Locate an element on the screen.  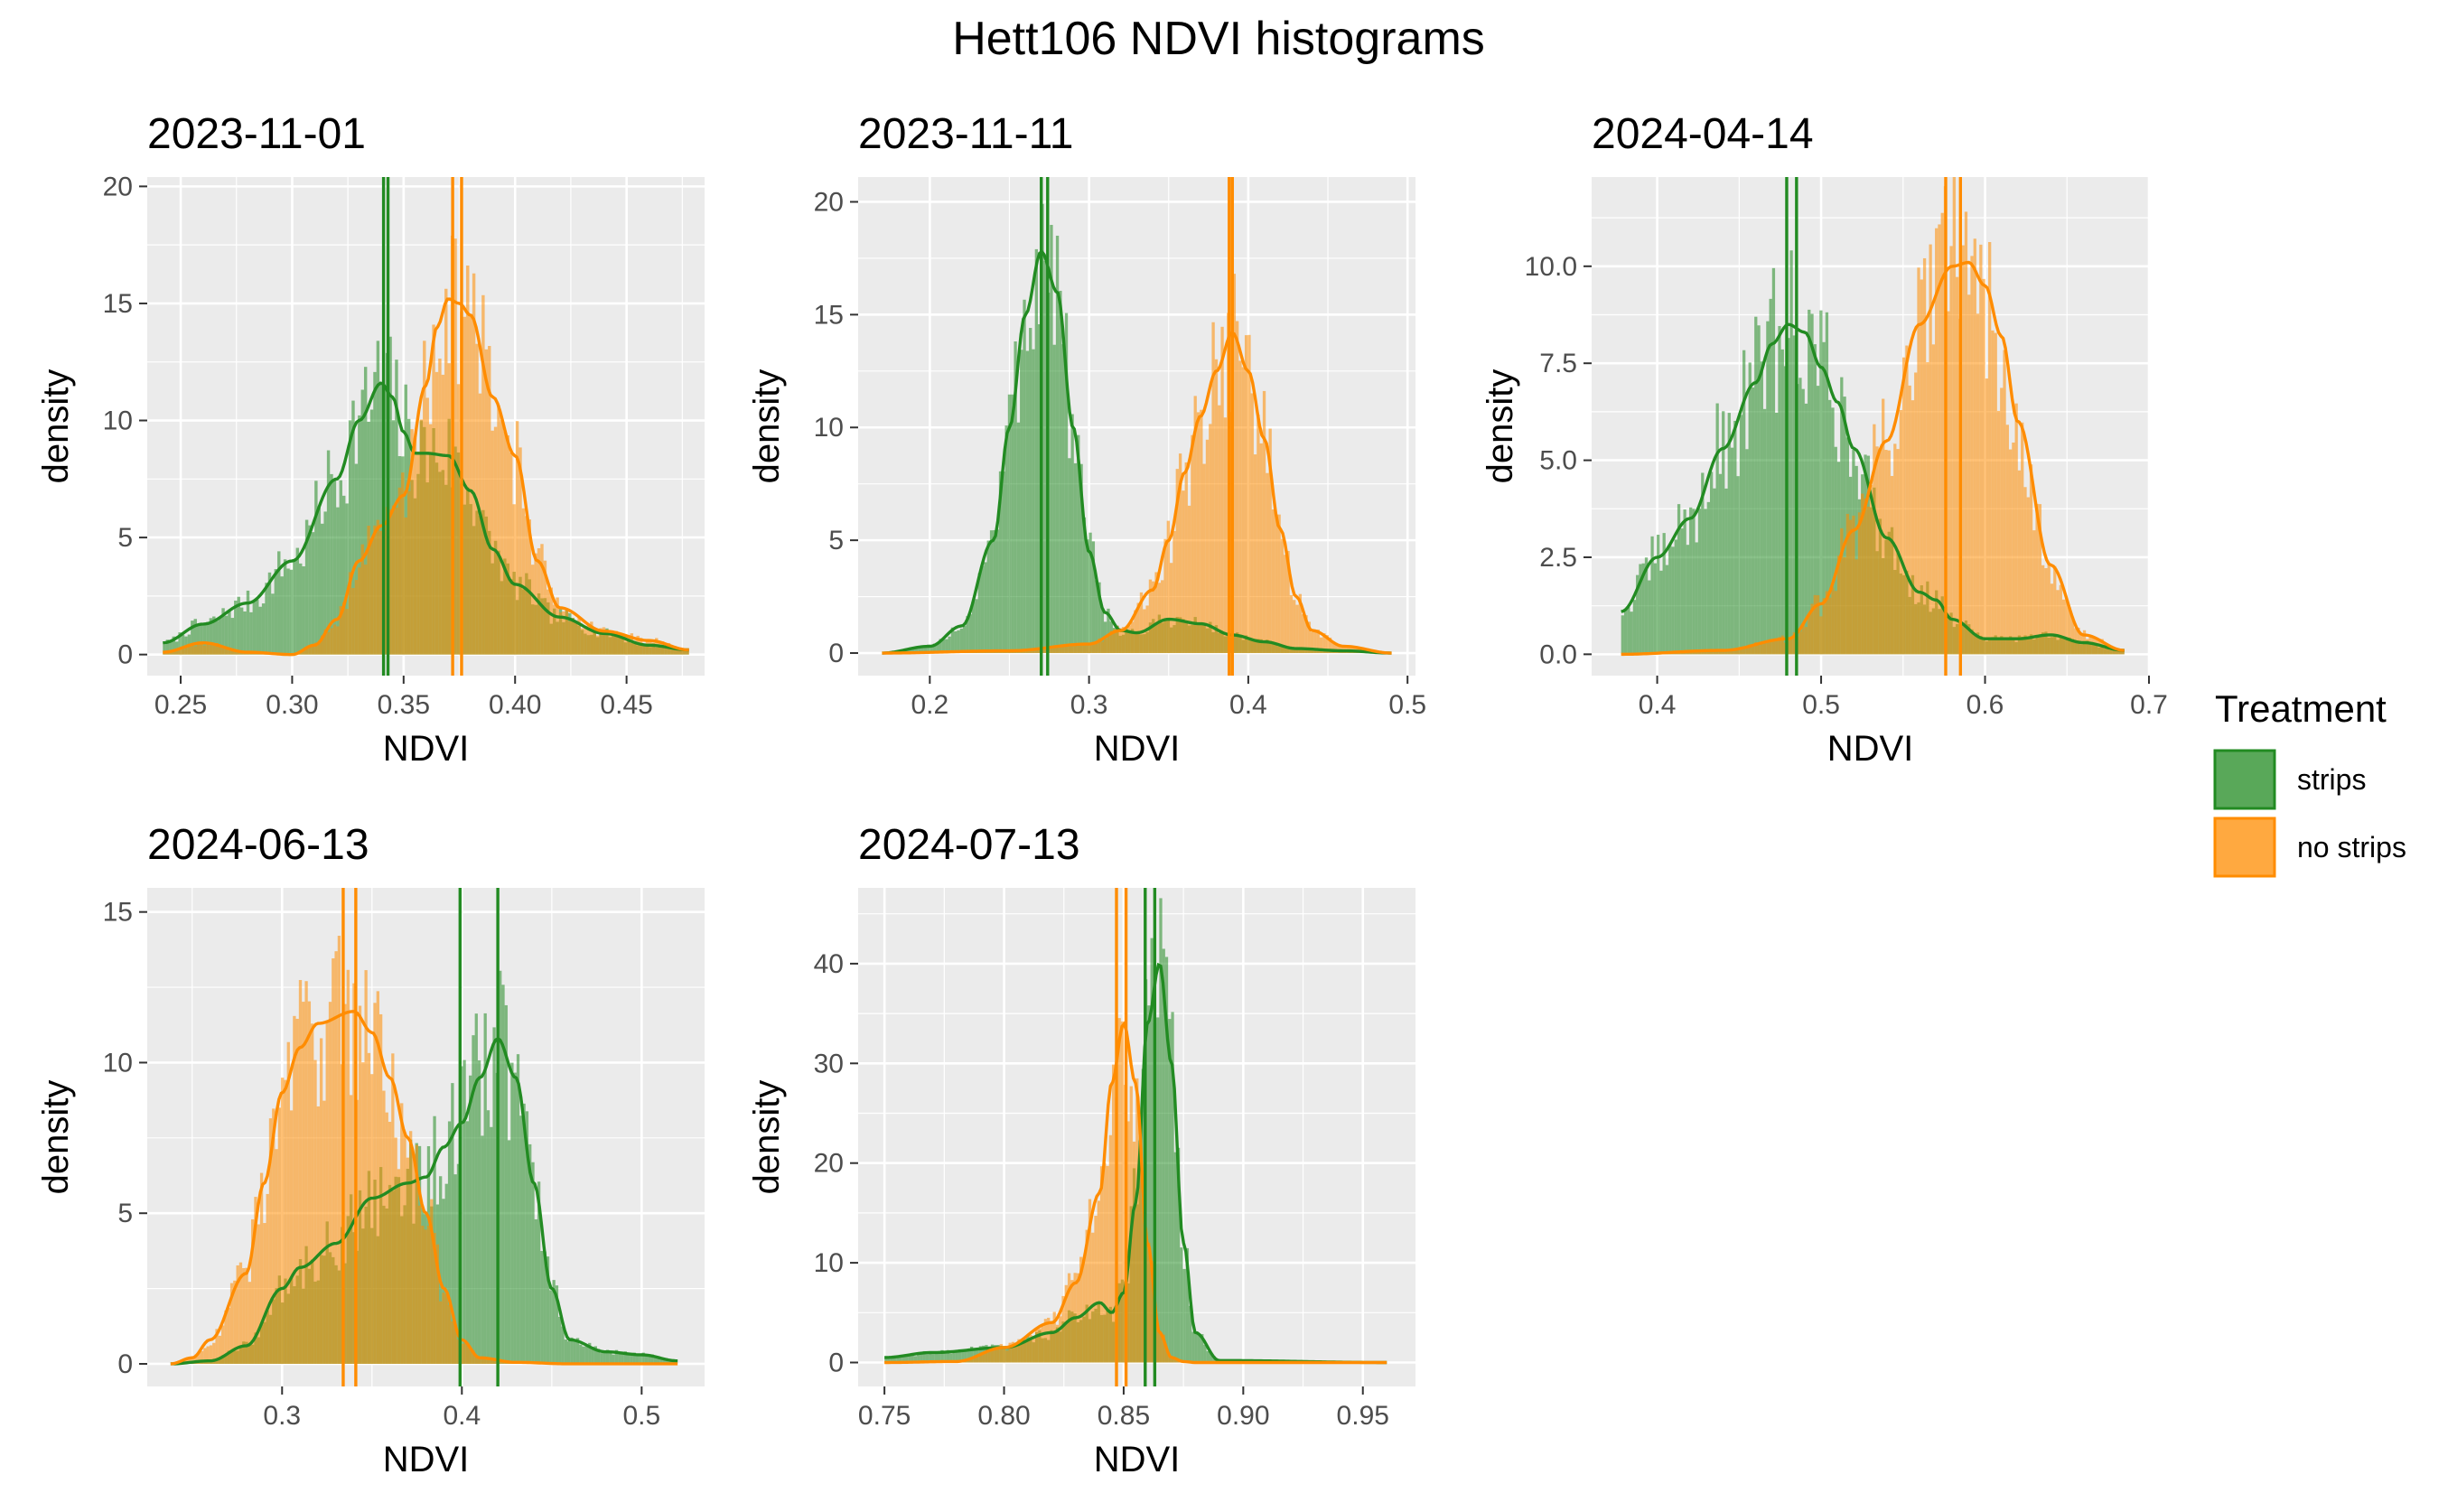
x-axis-title: NDVI is located at coordinates (1137, 749).